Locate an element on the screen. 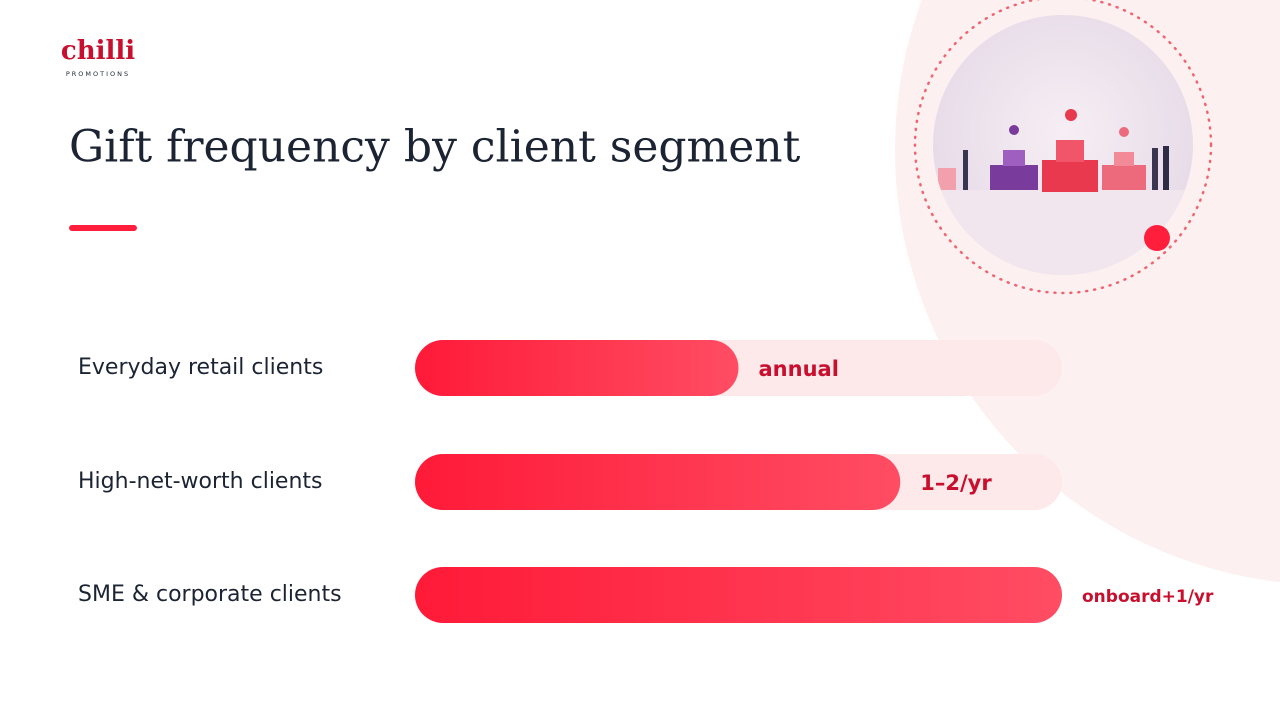 The width and height of the screenshot is (1280, 720). category-label: High-net-worth clients is located at coordinates (200, 481).